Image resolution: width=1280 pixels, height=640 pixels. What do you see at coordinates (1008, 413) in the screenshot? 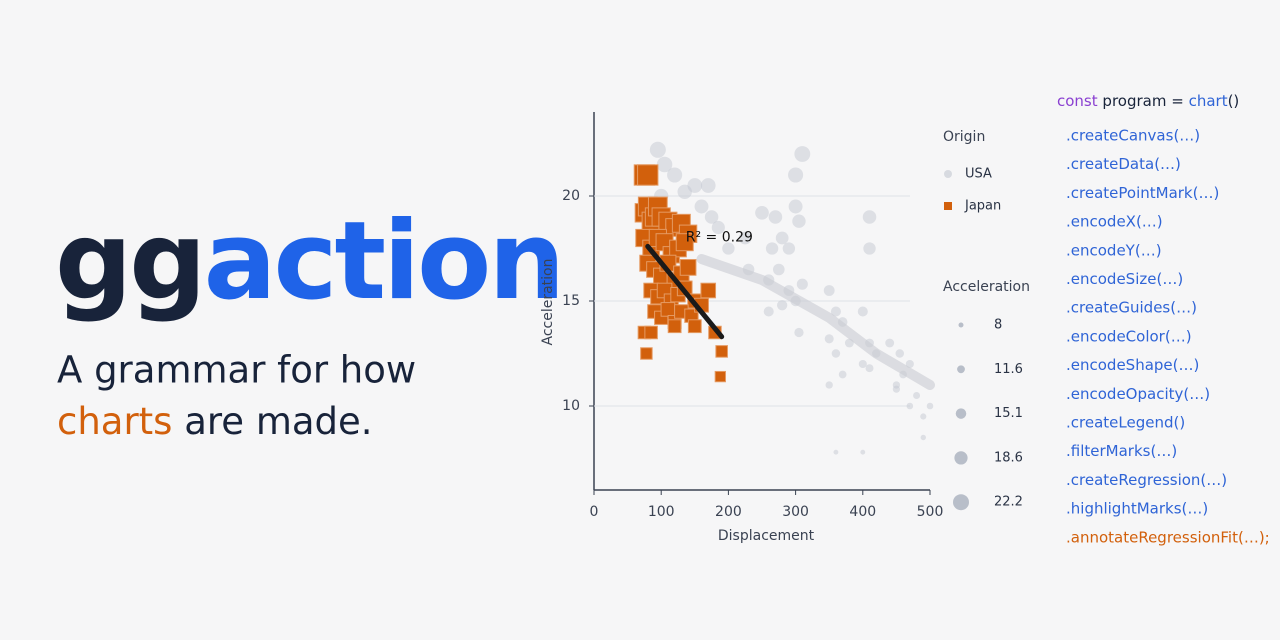
I see `size-legend-label: 15.1` at bounding box center [1008, 413].